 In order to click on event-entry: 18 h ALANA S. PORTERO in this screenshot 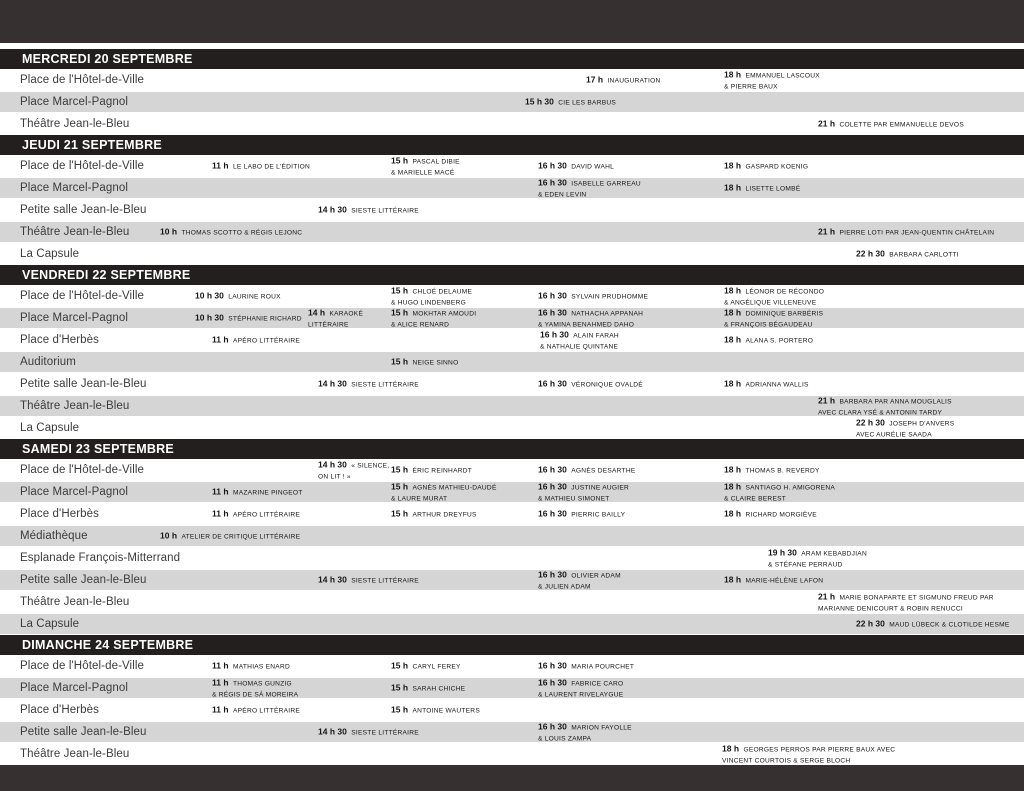, I will do `click(768, 340)`.